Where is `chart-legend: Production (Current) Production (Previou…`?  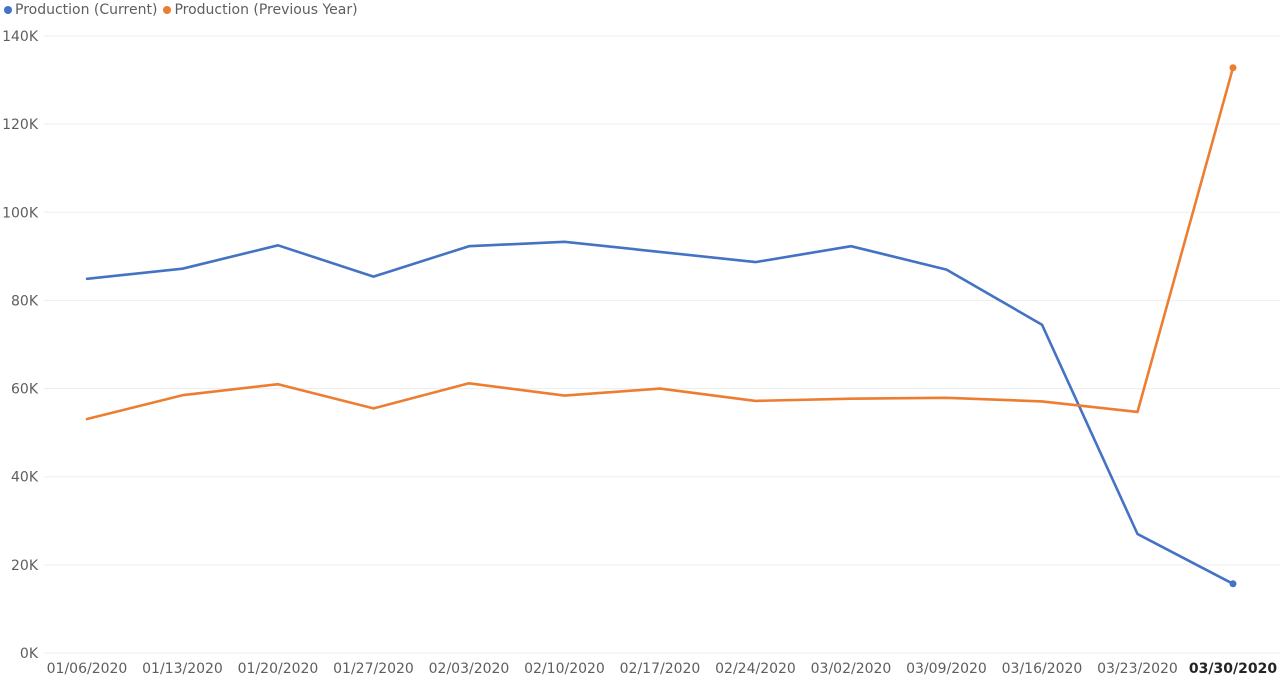 chart-legend: Production (Current) Production (Previou… is located at coordinates (184, 10).